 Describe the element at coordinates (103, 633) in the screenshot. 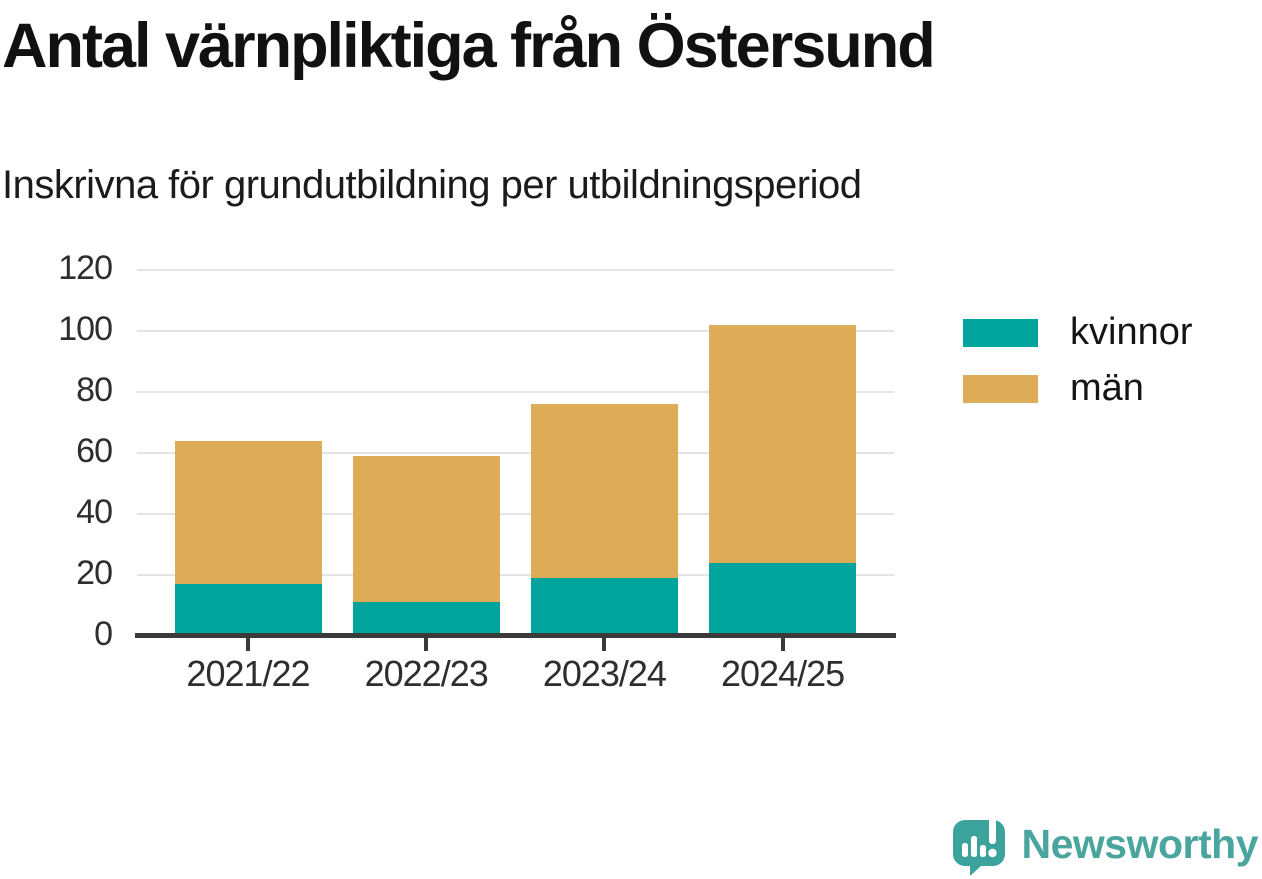

I see `y-axis-label-0: 0` at that location.